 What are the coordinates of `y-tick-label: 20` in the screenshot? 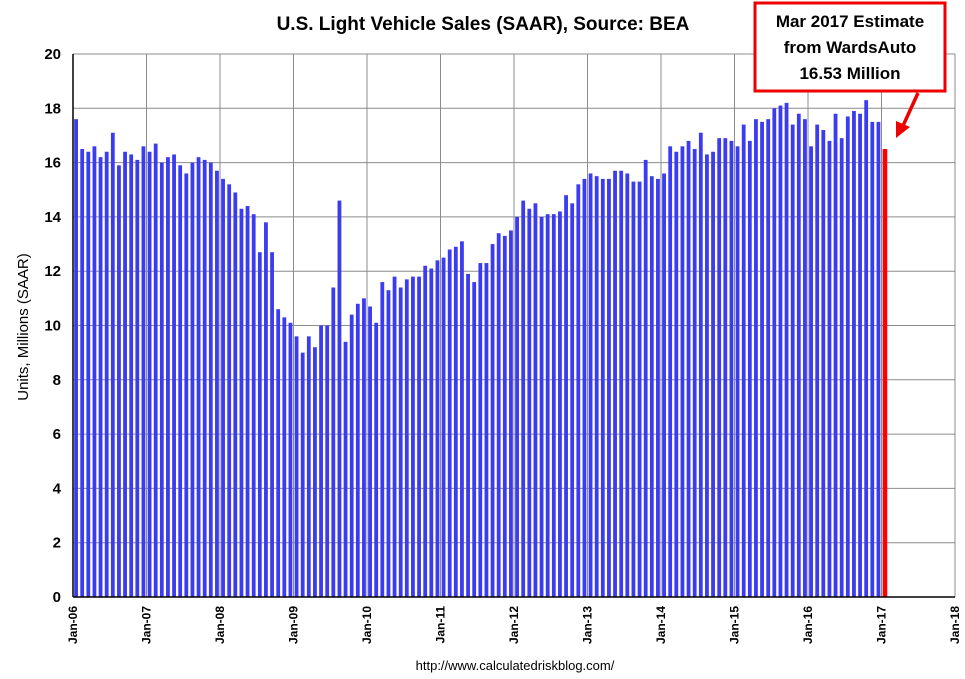 It's located at (52, 54).